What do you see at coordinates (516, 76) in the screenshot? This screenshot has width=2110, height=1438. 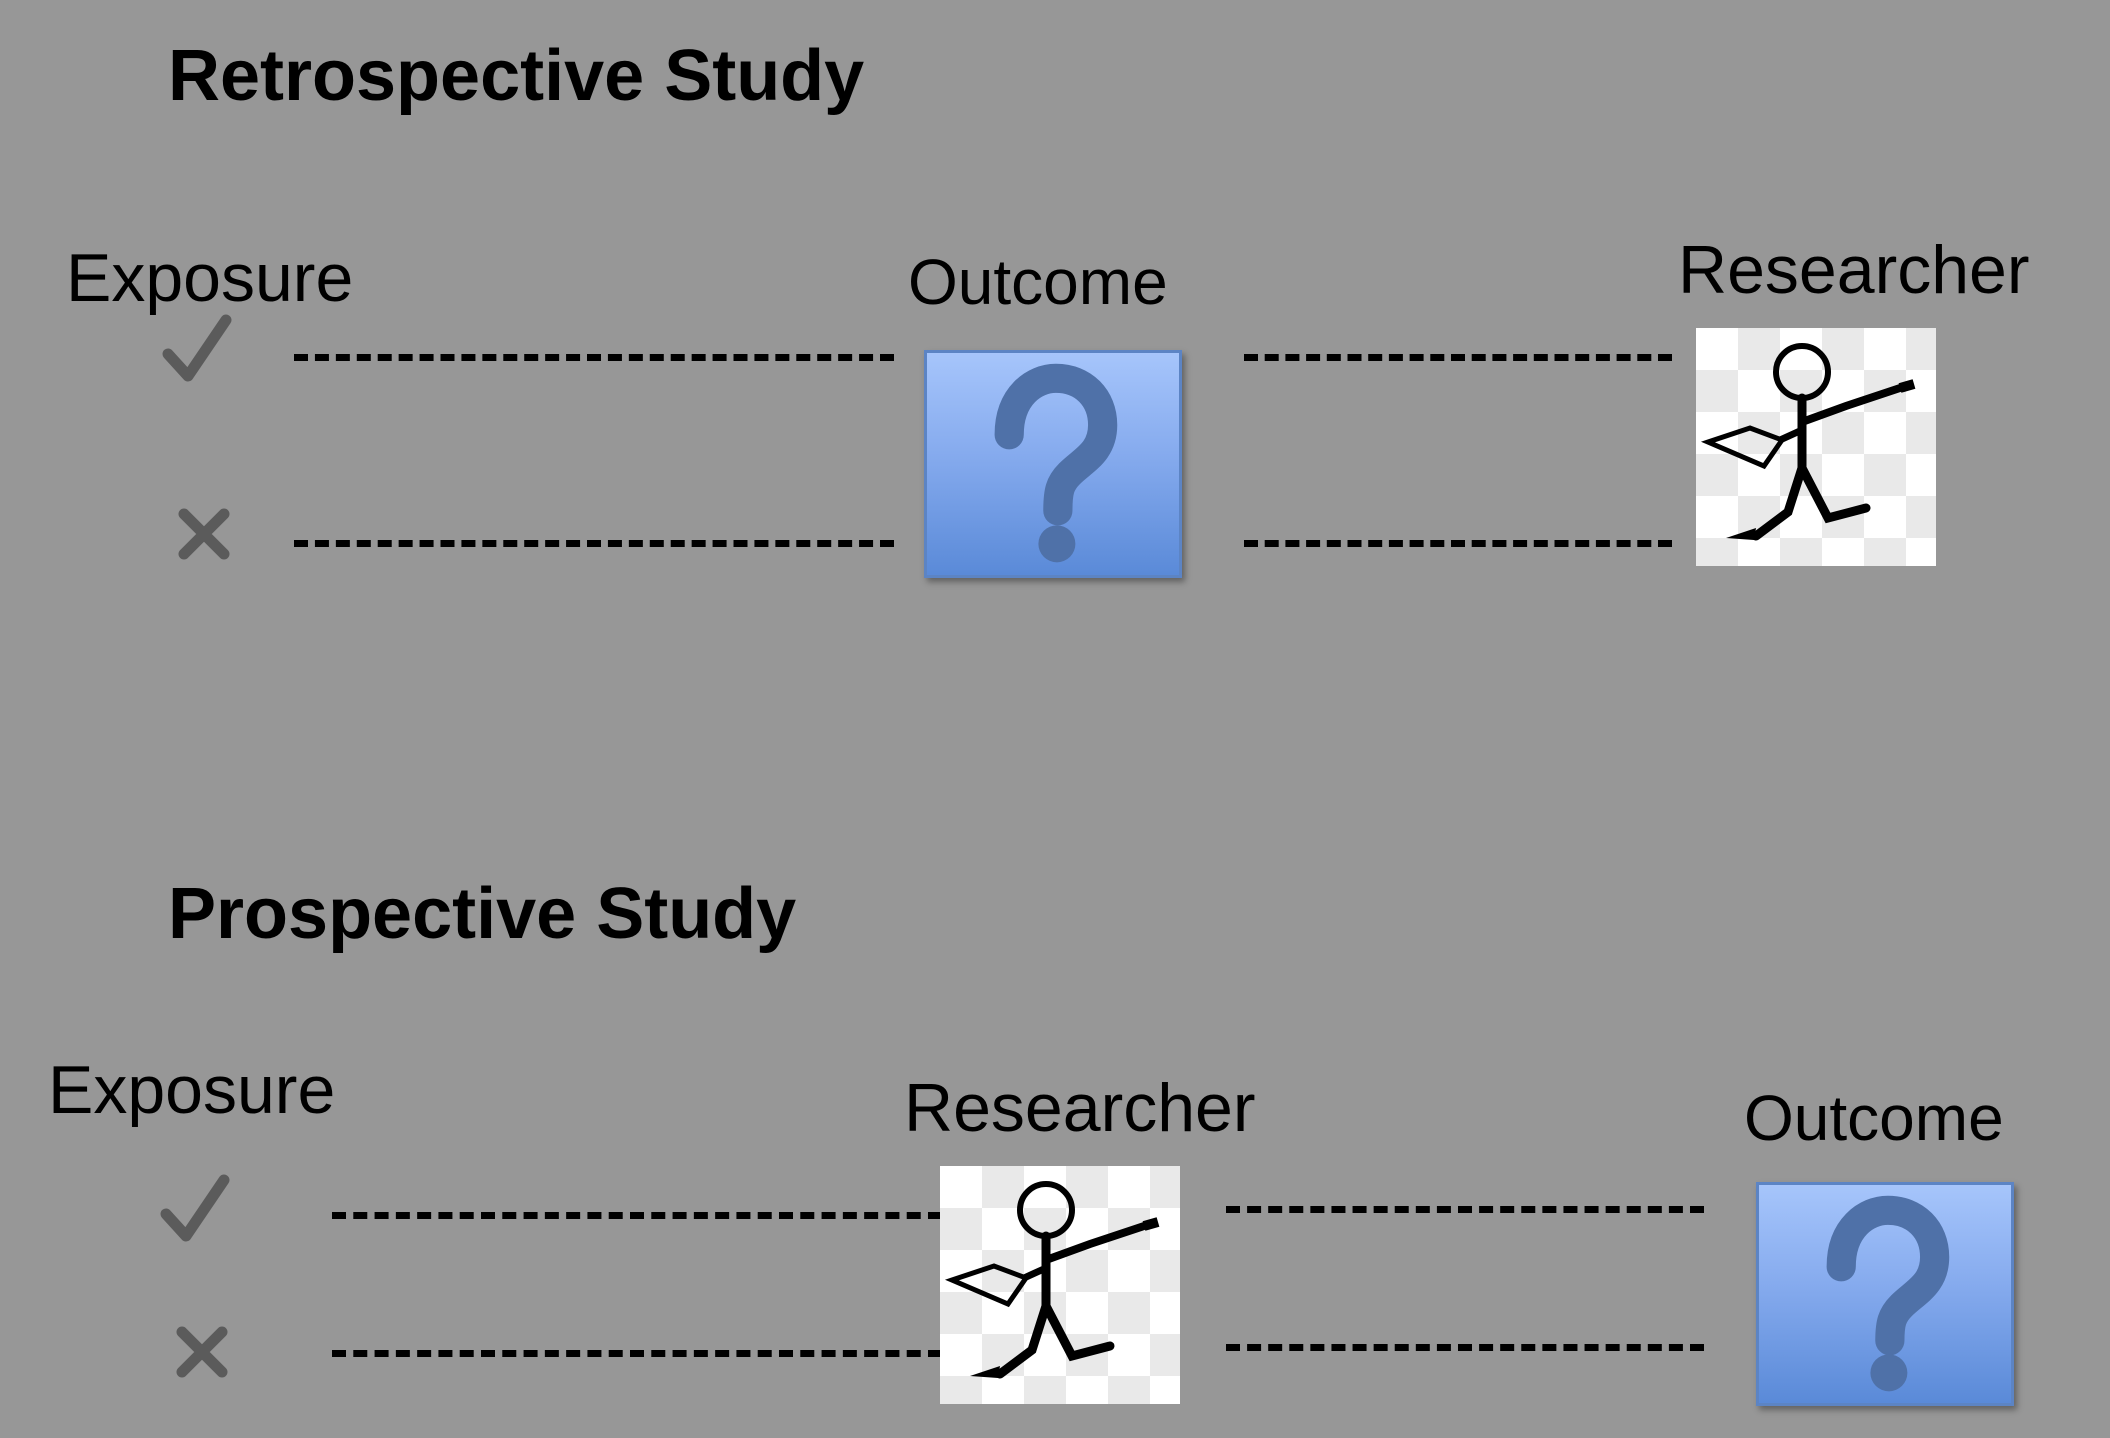 I see `retrospective-title: Retrospective Study` at bounding box center [516, 76].